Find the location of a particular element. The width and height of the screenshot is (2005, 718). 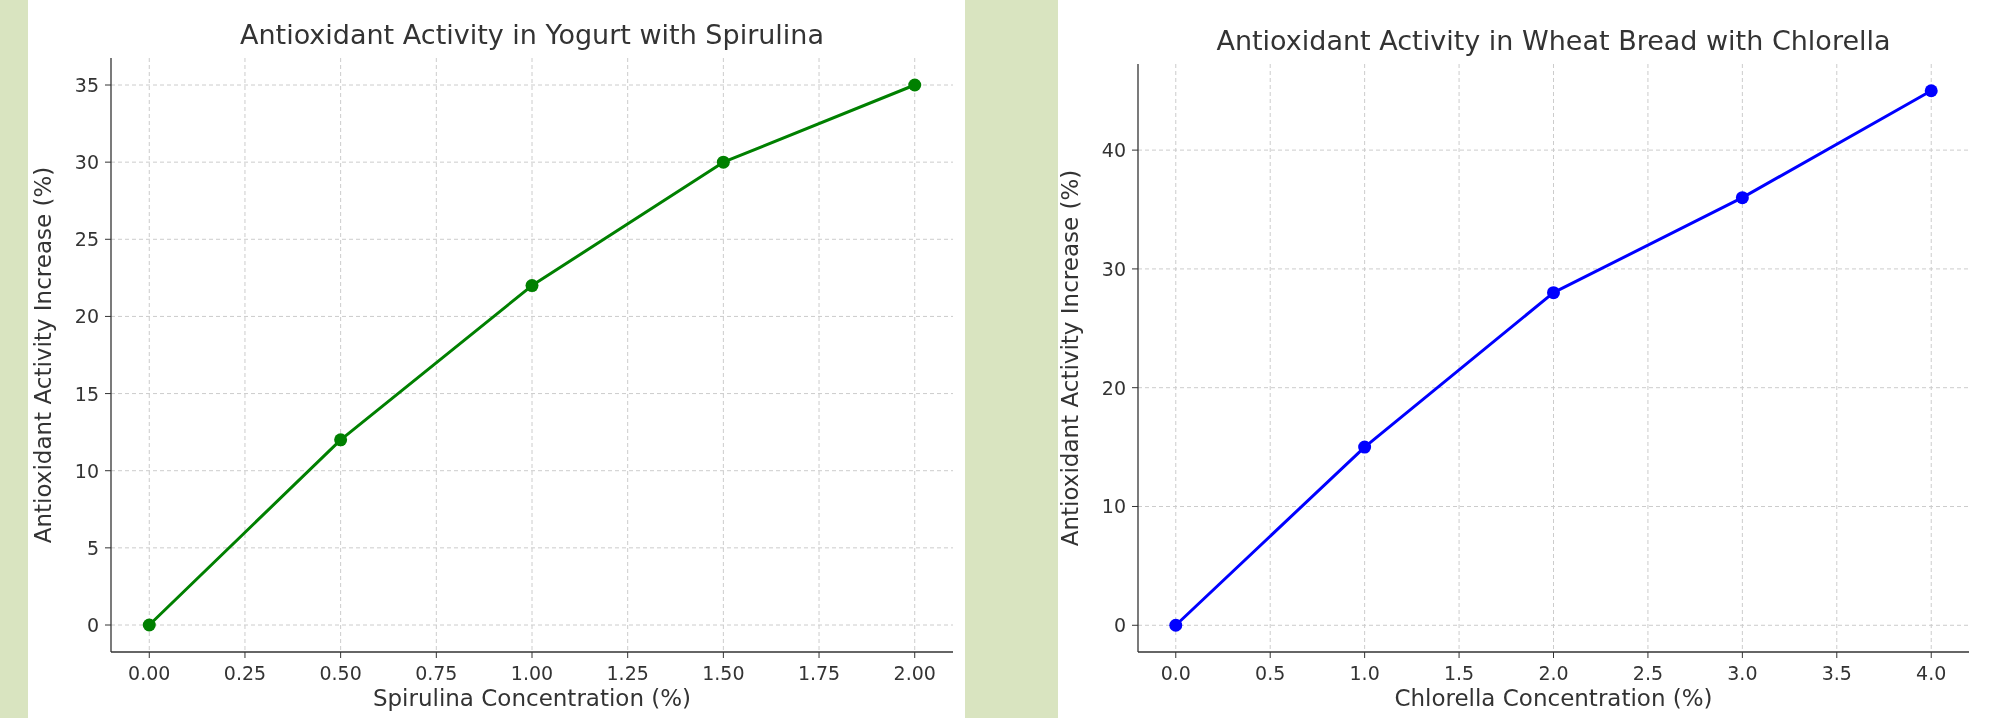

x-tick-label: 4.0 is located at coordinates (1931, 673).